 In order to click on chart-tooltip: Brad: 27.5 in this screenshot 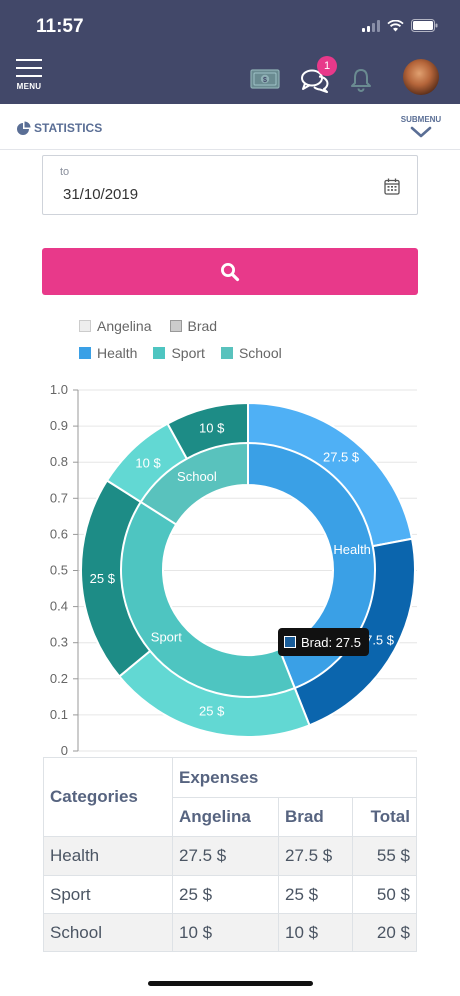, I will do `click(323, 642)`.